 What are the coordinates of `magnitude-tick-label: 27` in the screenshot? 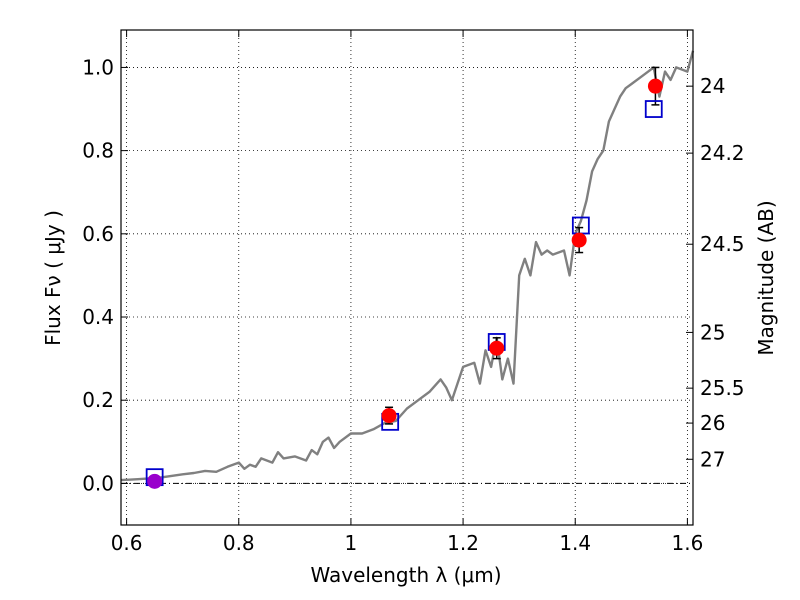 It's located at (712, 459).